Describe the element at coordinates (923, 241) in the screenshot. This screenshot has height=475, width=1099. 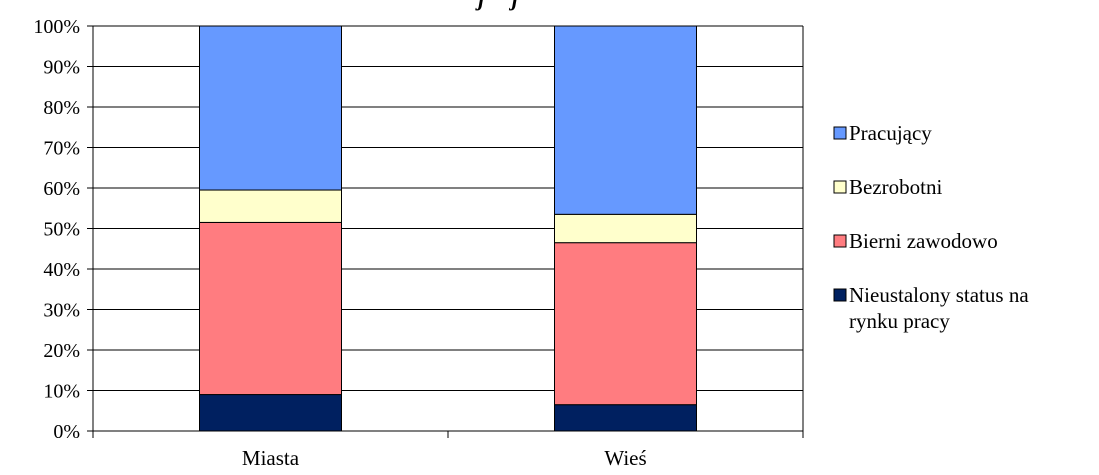
I see `legend-label: Bierni zawodowo` at that location.